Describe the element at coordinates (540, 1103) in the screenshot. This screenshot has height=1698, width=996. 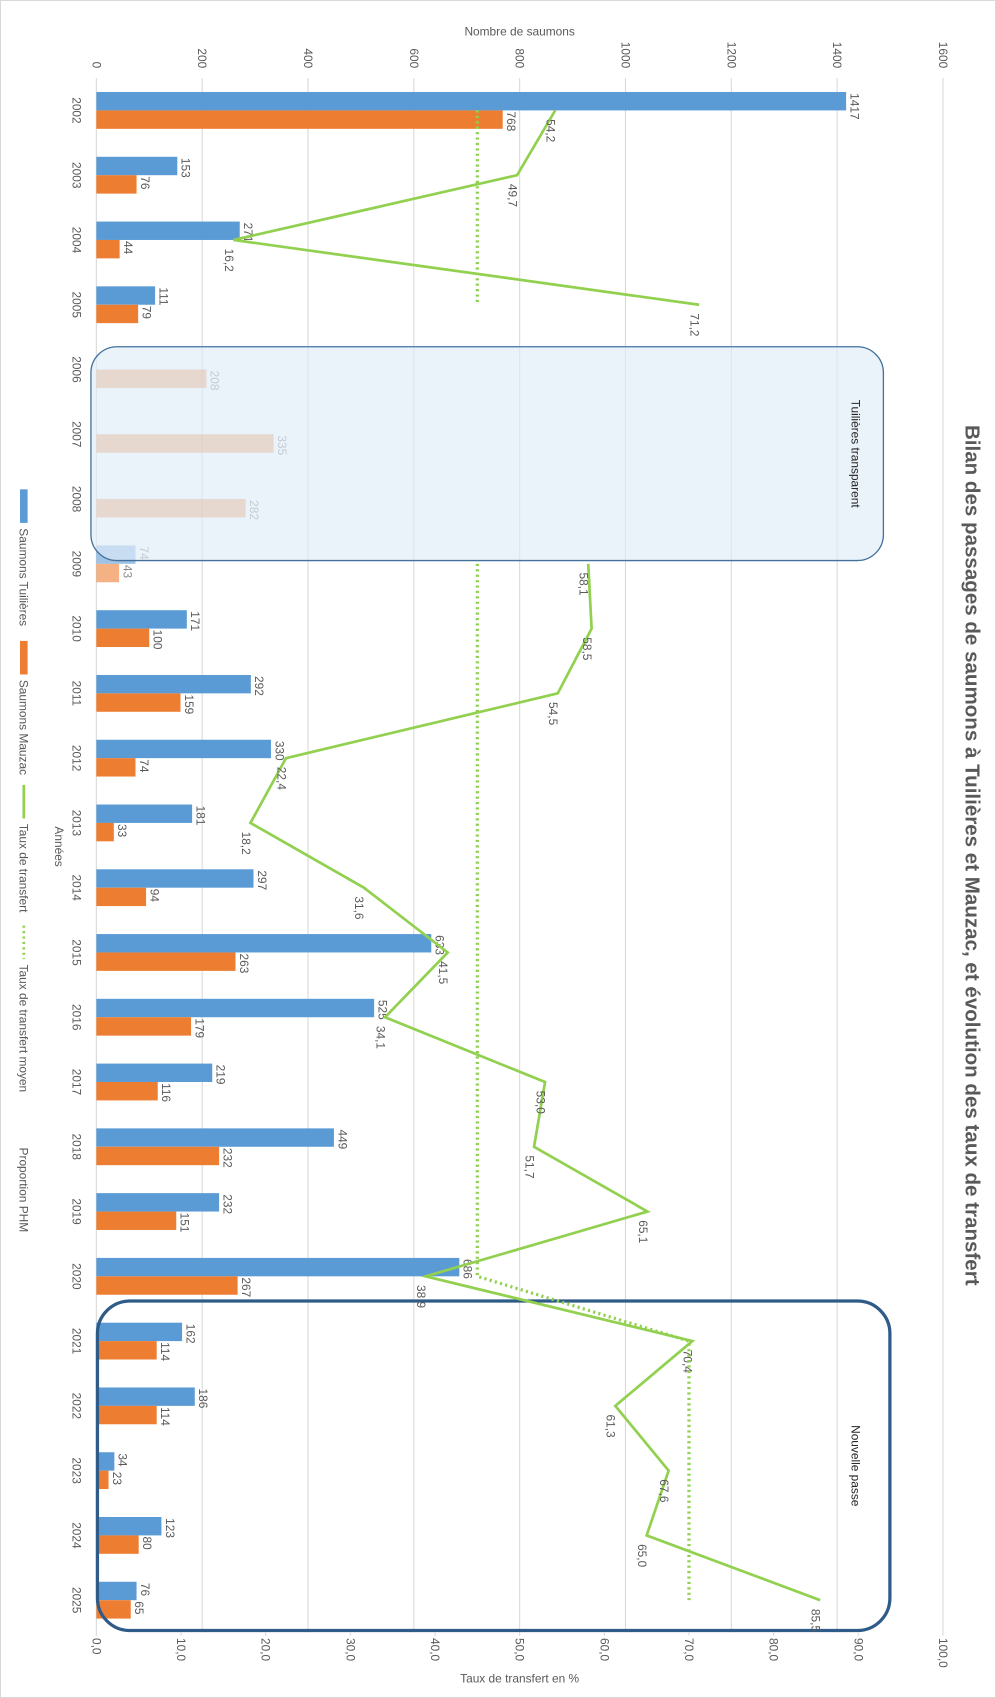
I see `line-value-label: 53,0` at that location.